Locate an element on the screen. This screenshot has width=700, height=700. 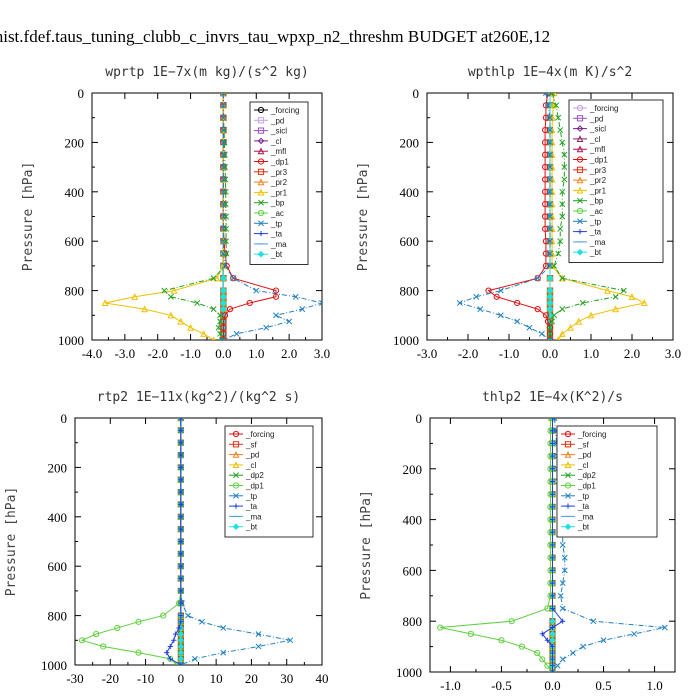
legend-label: _cl is located at coordinates (594, 139).